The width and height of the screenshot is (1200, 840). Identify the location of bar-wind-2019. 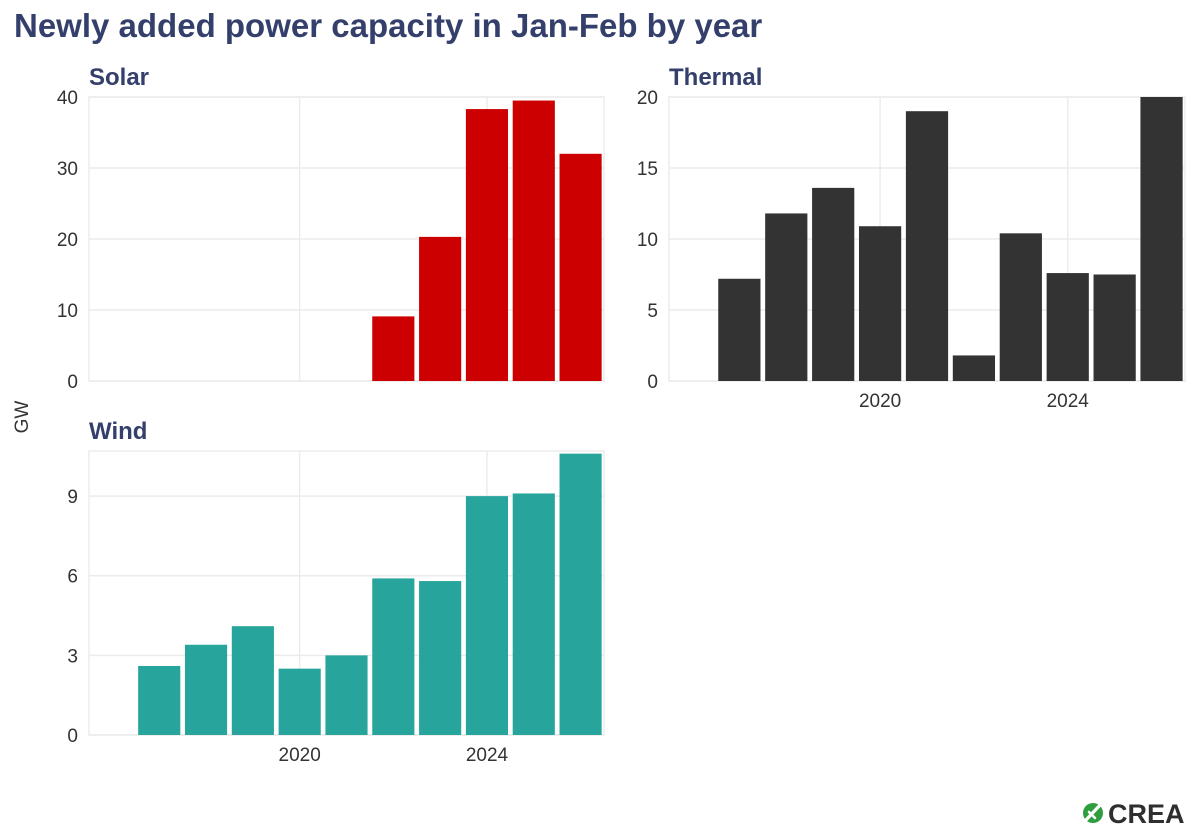
(252, 680).